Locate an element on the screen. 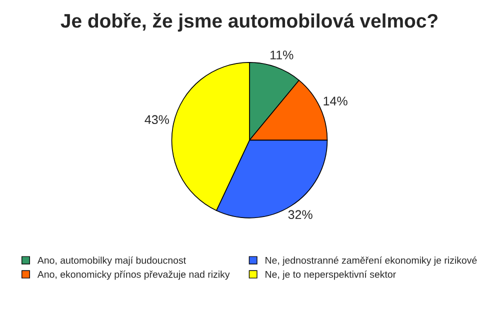  legend-label: Ano, ekonomicky přínos převažuje nad riziky is located at coordinates (133, 275).